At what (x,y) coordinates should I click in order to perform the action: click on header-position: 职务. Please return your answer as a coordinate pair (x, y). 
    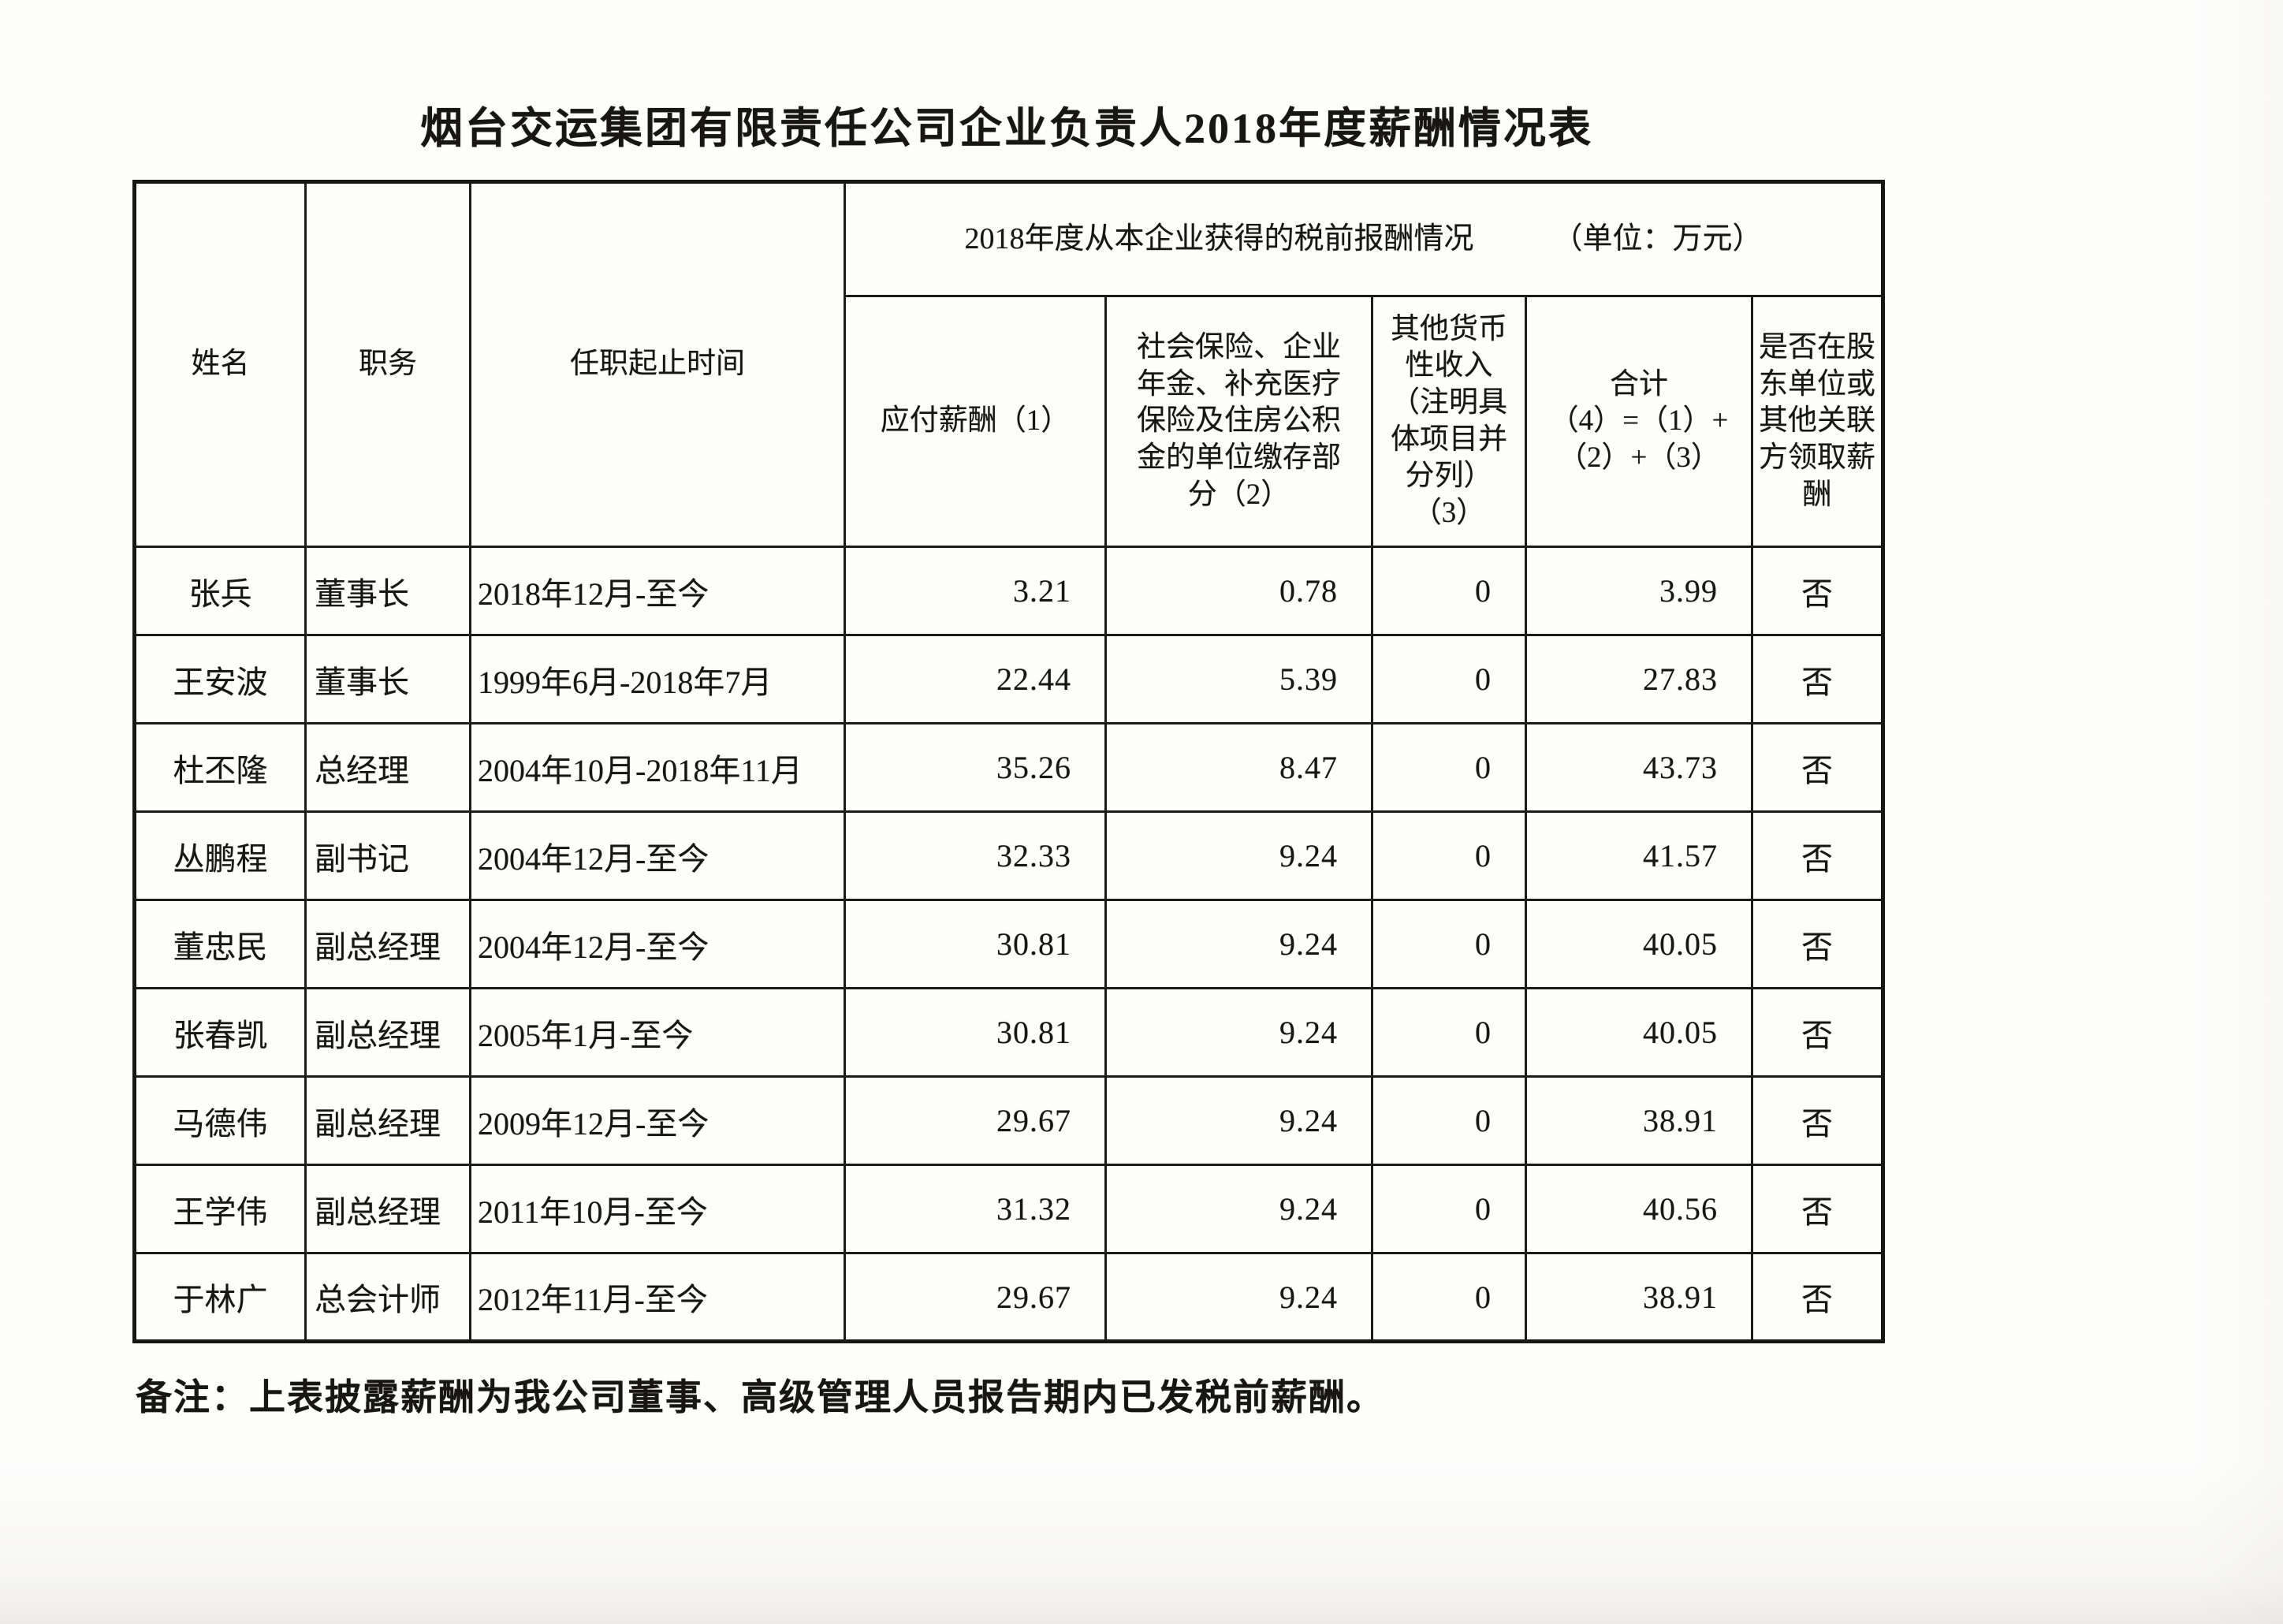
    Looking at the image, I should click on (388, 364).